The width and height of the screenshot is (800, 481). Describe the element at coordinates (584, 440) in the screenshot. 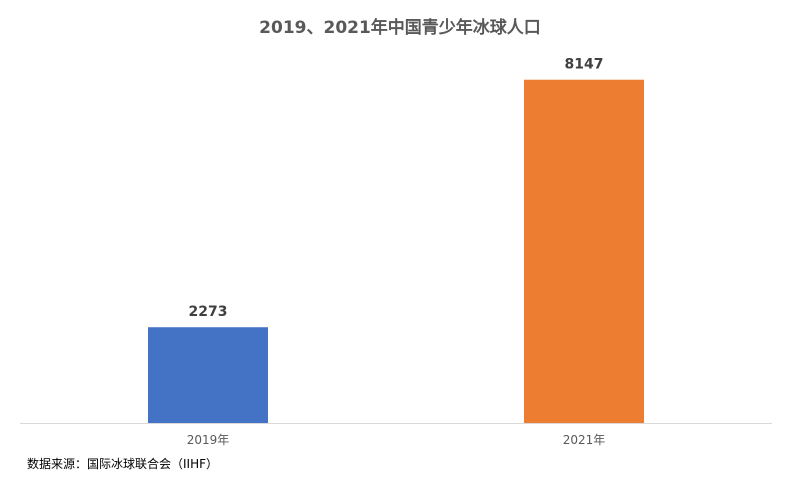

I see `x-tick-label-2: 2021年` at that location.